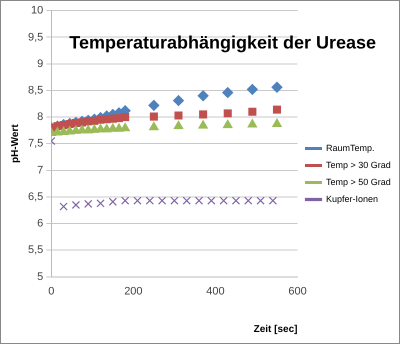  Describe the element at coordinates (40, 276) in the screenshot. I see `y-tick-label: 5` at that location.